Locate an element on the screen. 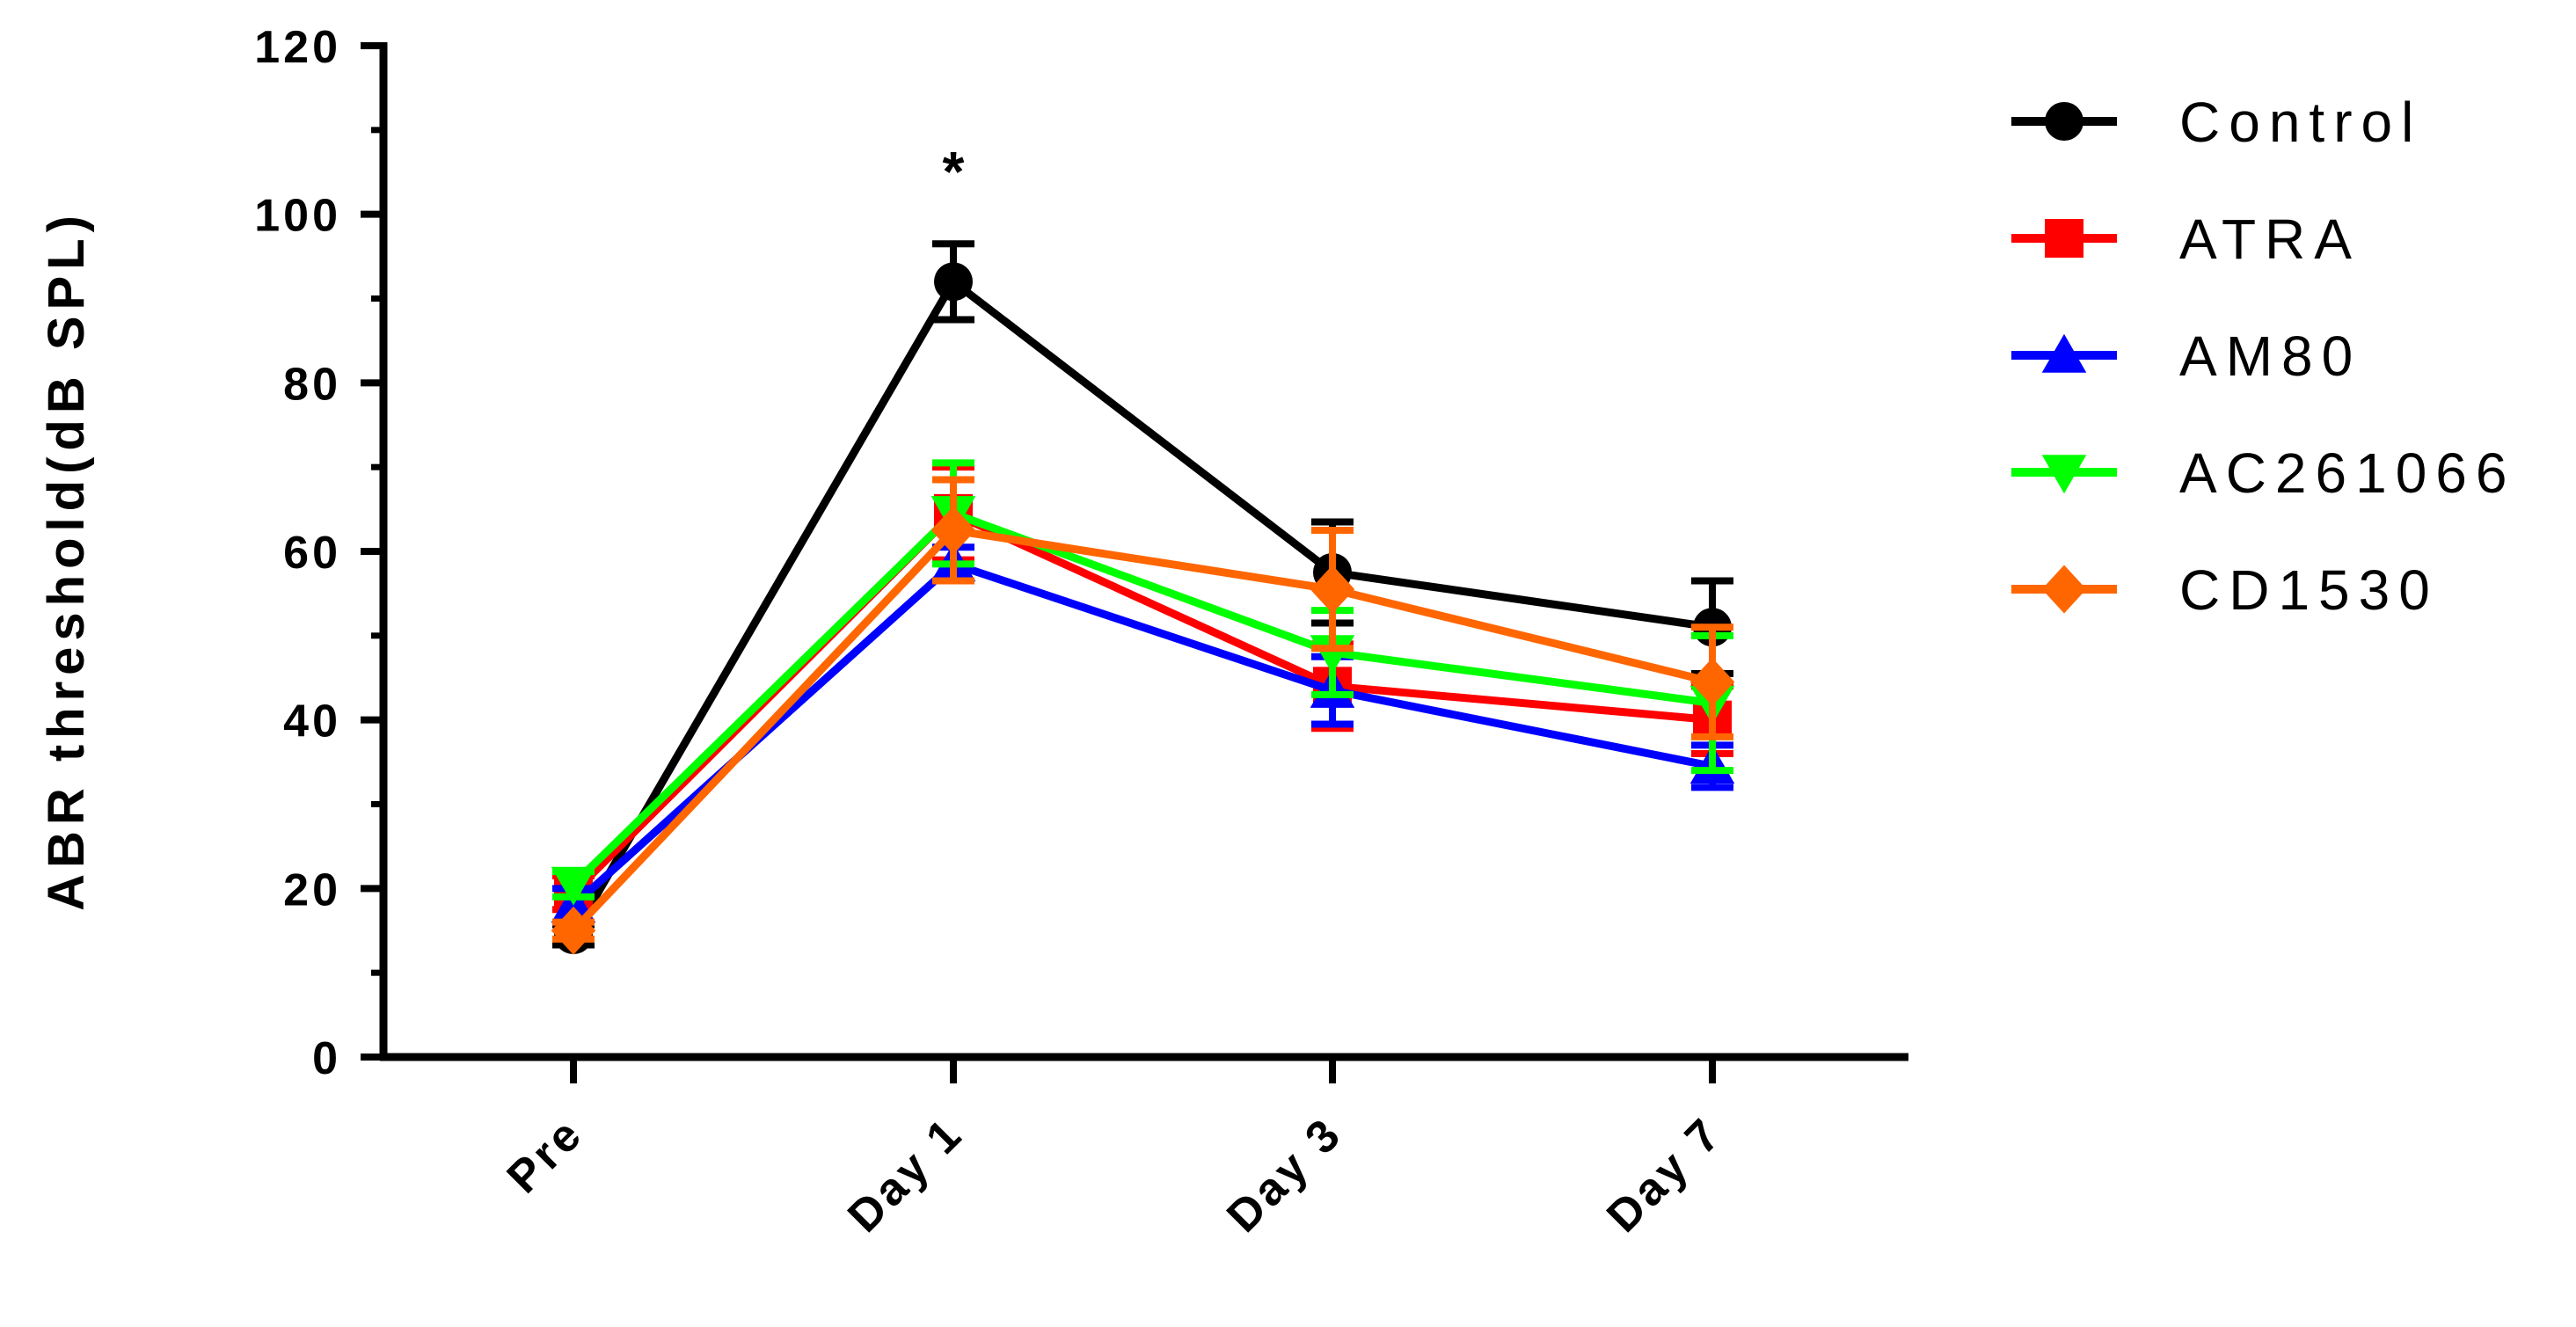  y-tick-label: 20 is located at coordinates (312, 889).